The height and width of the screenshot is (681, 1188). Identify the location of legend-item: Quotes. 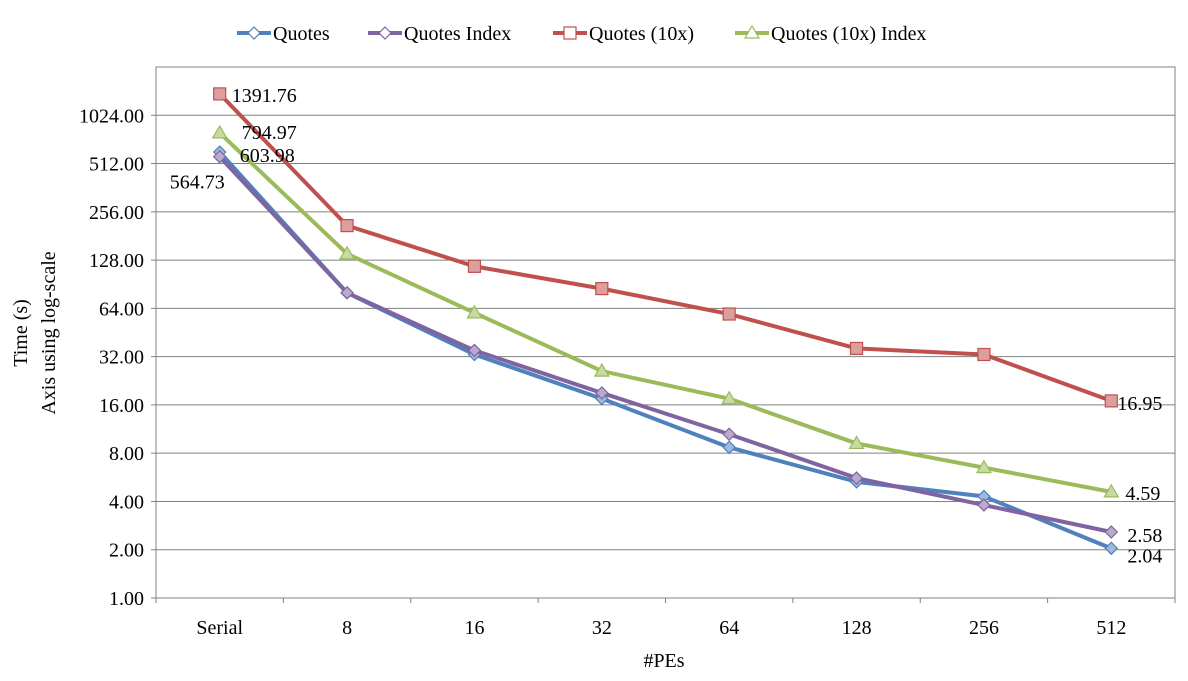
(283, 34).